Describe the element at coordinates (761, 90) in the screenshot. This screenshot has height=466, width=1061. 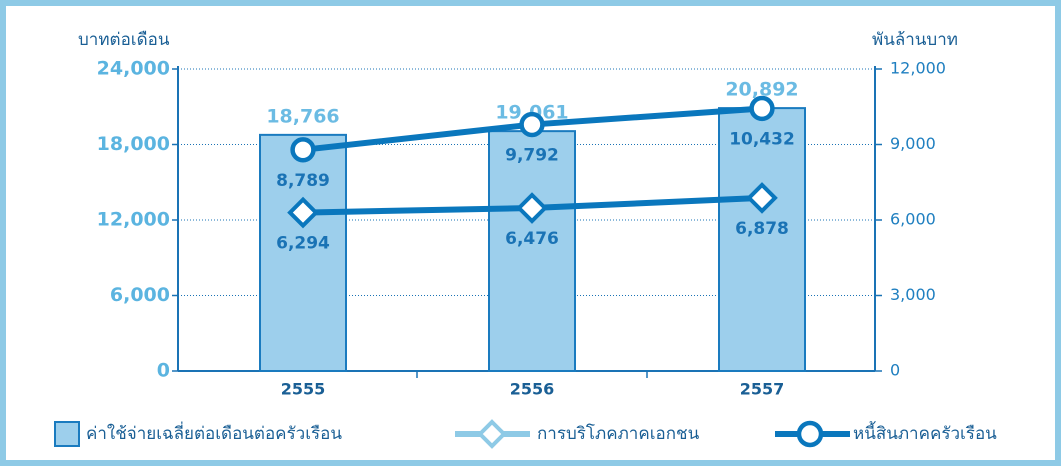
I see `bar-value-label: 20,892` at that location.